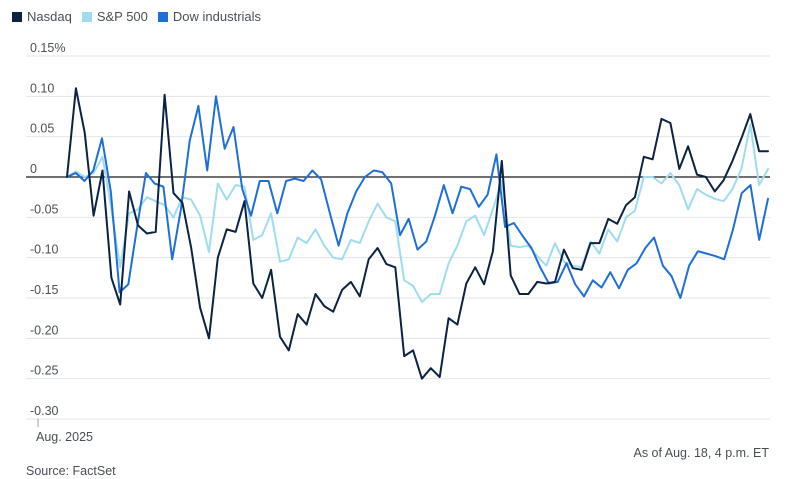  I want to click on legend-swatch-nasdaq, so click(17, 16).